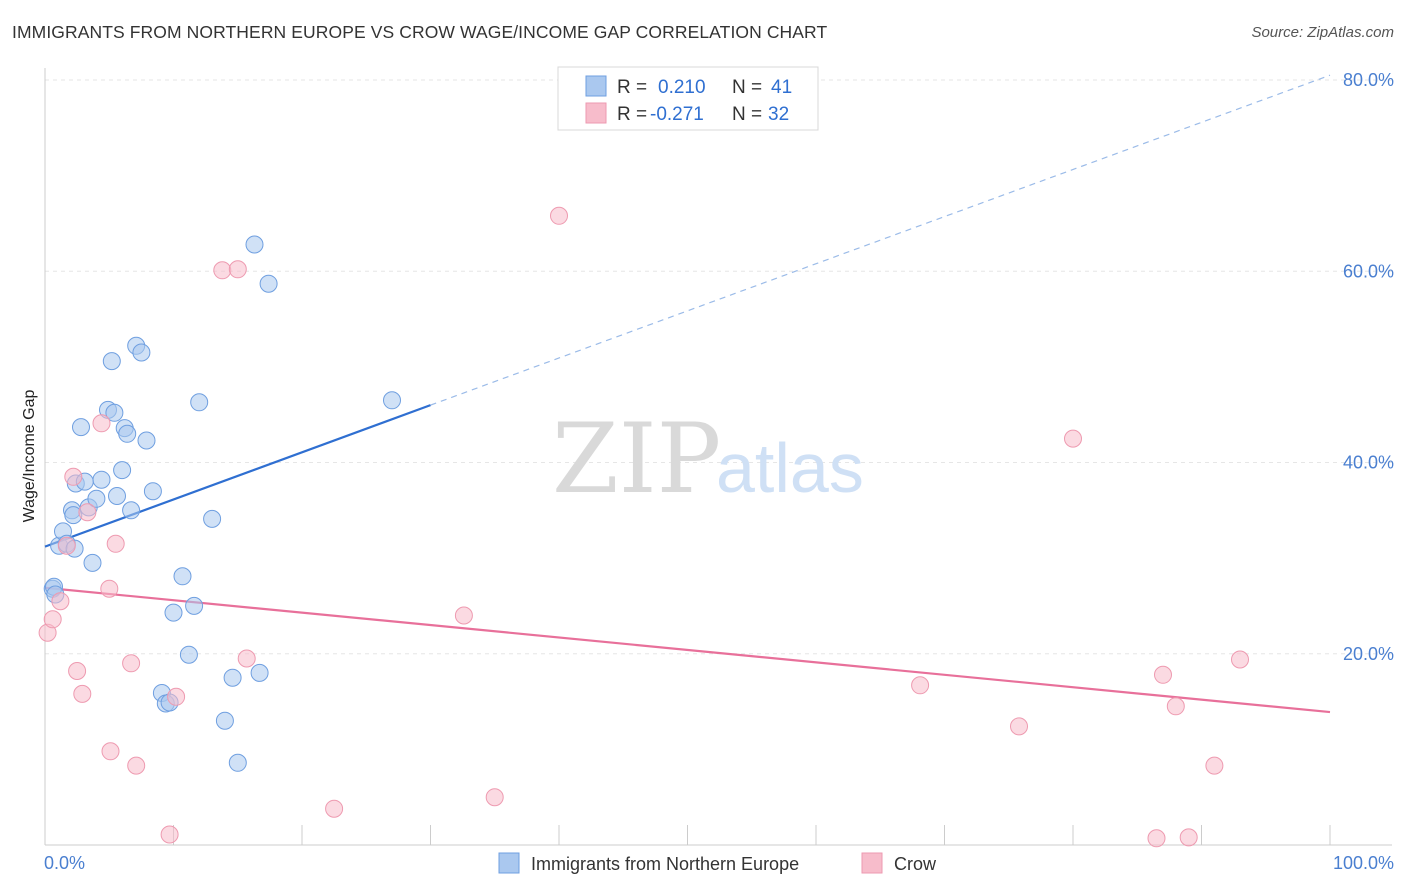 The height and width of the screenshot is (892, 1406). Describe the element at coordinates (1363, 863) in the screenshot. I see `x-tick-label: 100.0%` at that location.